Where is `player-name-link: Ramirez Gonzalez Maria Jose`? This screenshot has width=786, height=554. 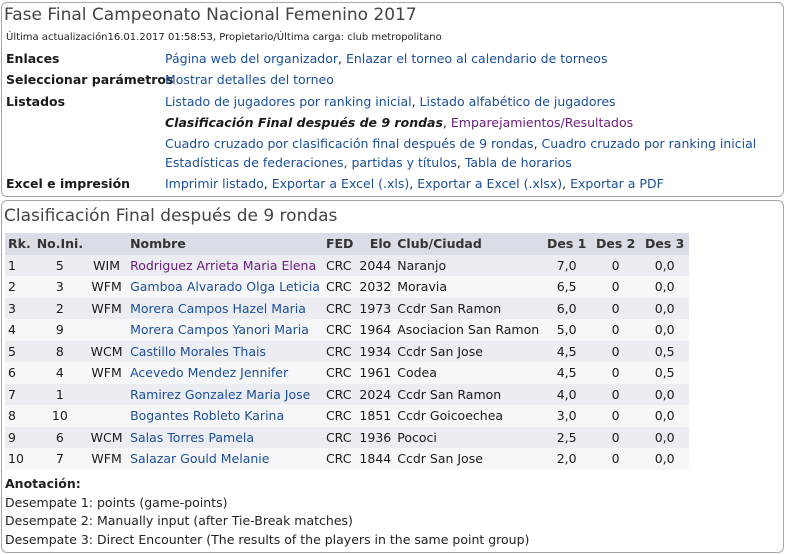
player-name-link: Ramirez Gonzalez Maria Jose is located at coordinates (220, 394).